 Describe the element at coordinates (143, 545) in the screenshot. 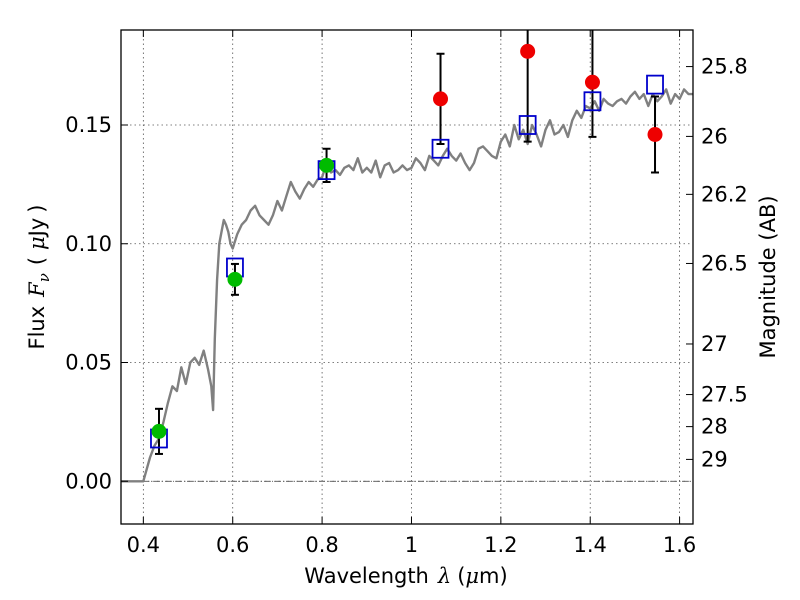

I see `x-tick-label: 0.4` at that location.